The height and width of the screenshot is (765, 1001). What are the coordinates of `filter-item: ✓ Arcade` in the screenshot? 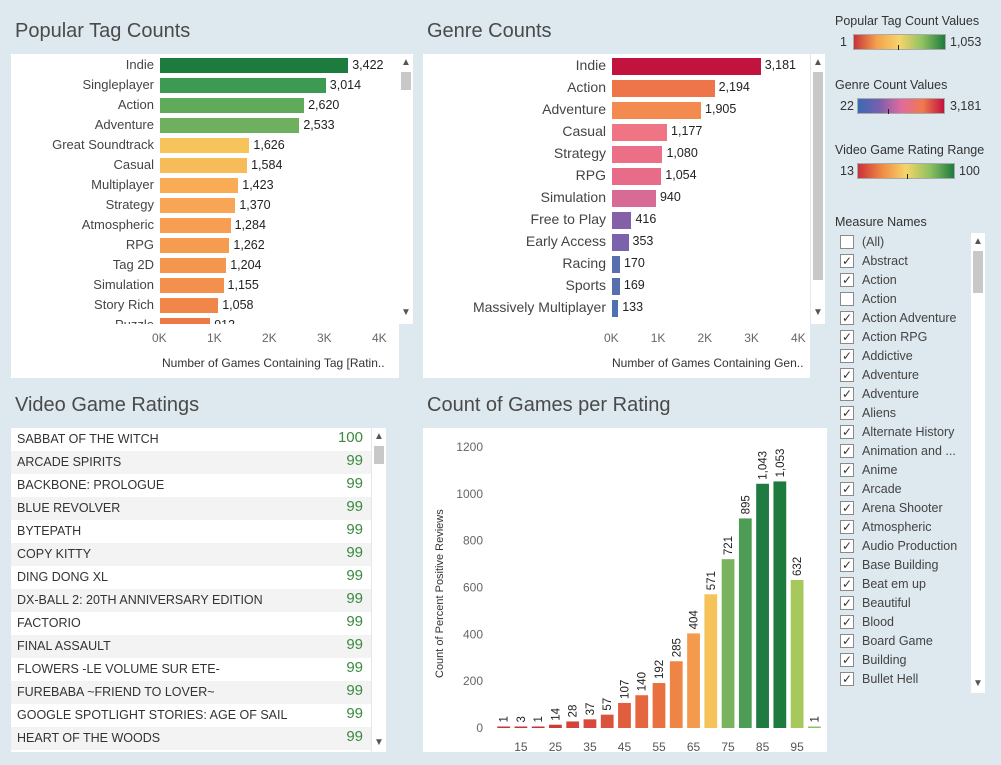 It's located at (902, 489).